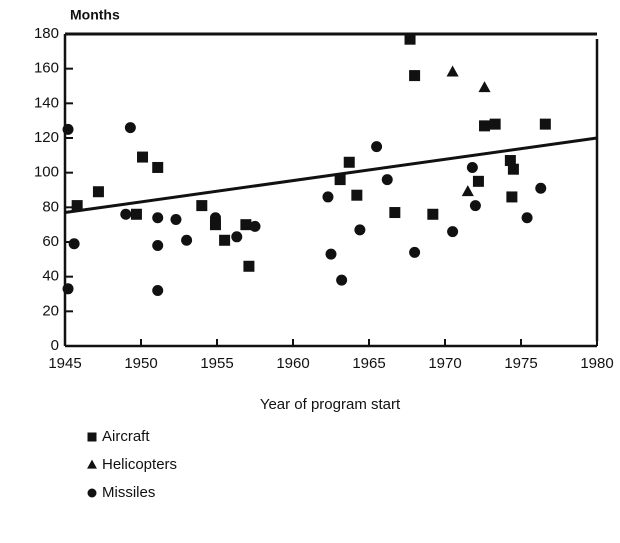  What do you see at coordinates (50, 276) in the screenshot?
I see `y-tick-label: 40` at bounding box center [50, 276].